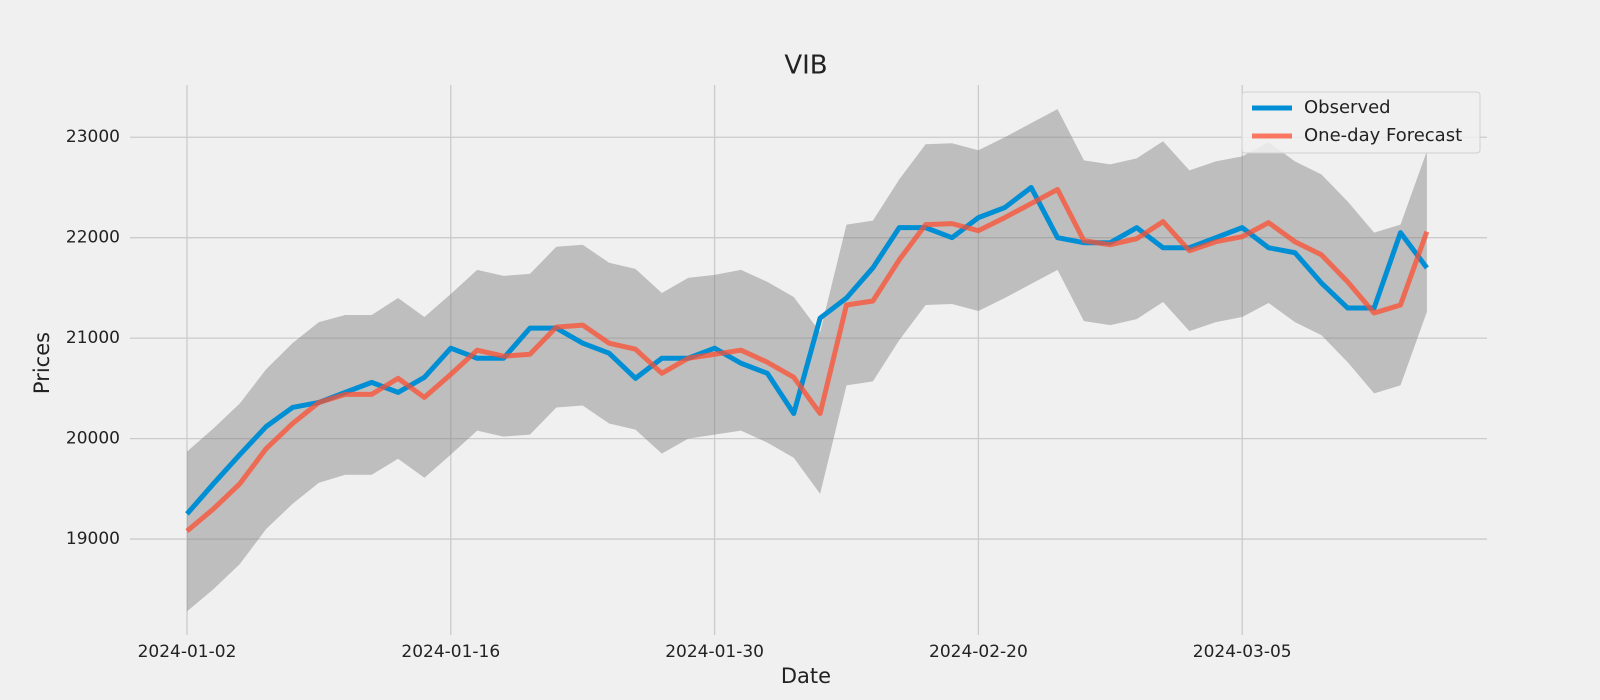 This screenshot has width=1600, height=700. What do you see at coordinates (93, 439) in the screenshot?
I see `y-tick-label: 20000` at bounding box center [93, 439].